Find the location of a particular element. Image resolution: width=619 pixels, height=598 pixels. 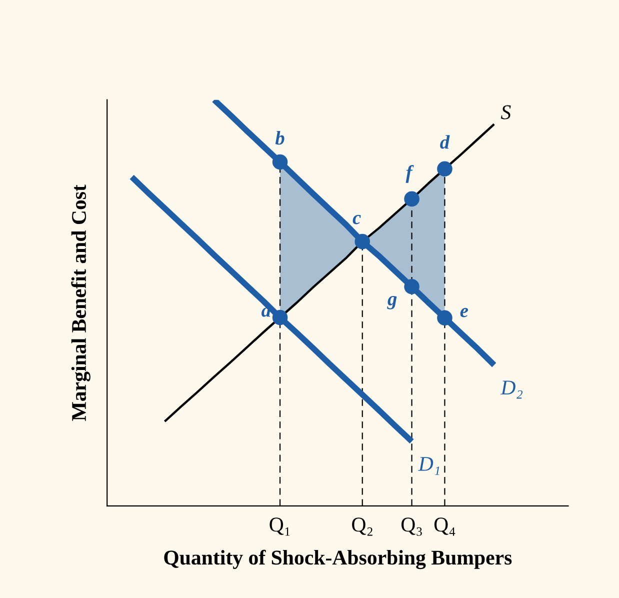

annotation: c is located at coordinates (356, 219).